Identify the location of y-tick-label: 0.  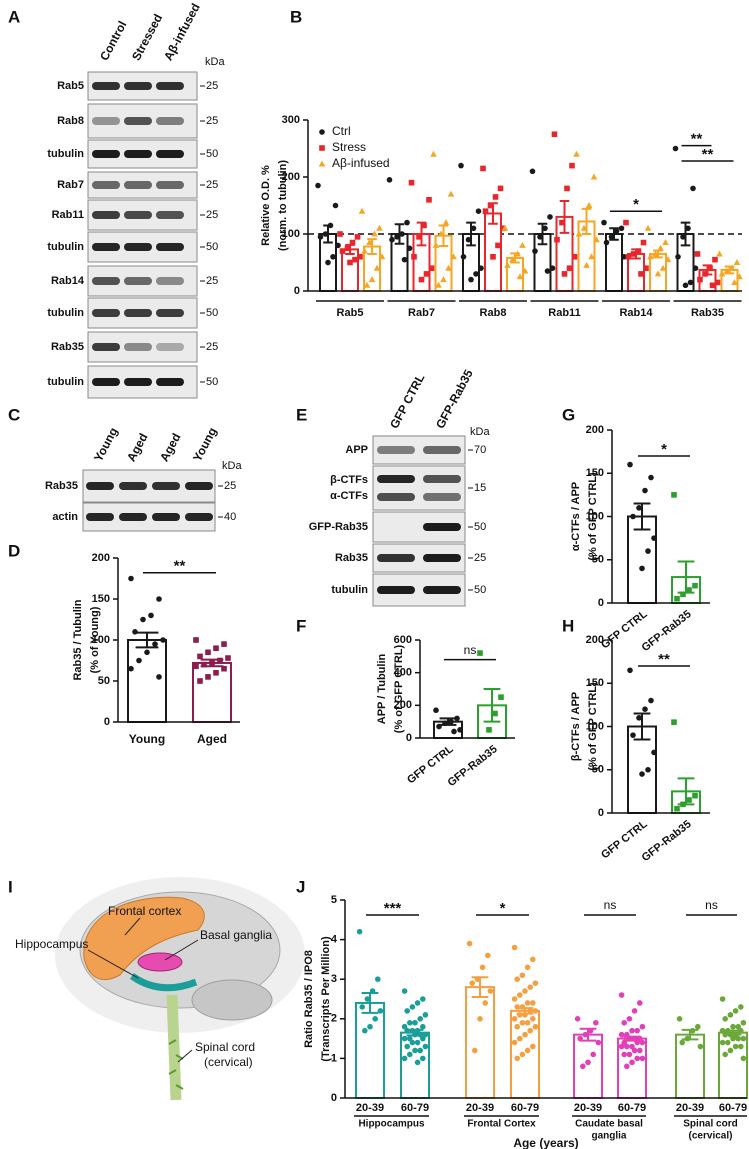
(601, 603).